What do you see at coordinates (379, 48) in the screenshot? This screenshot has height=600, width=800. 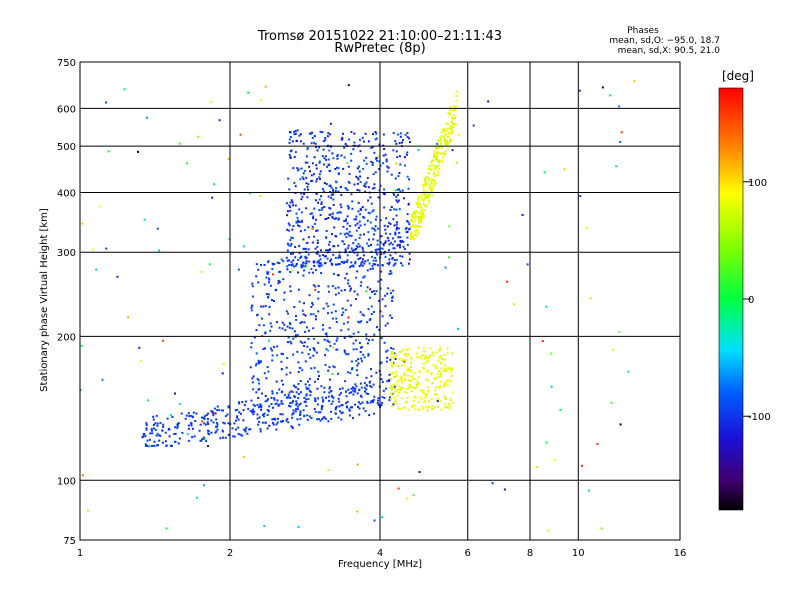 I see `chart-subtitle: RwPretec (8p)` at bounding box center [379, 48].